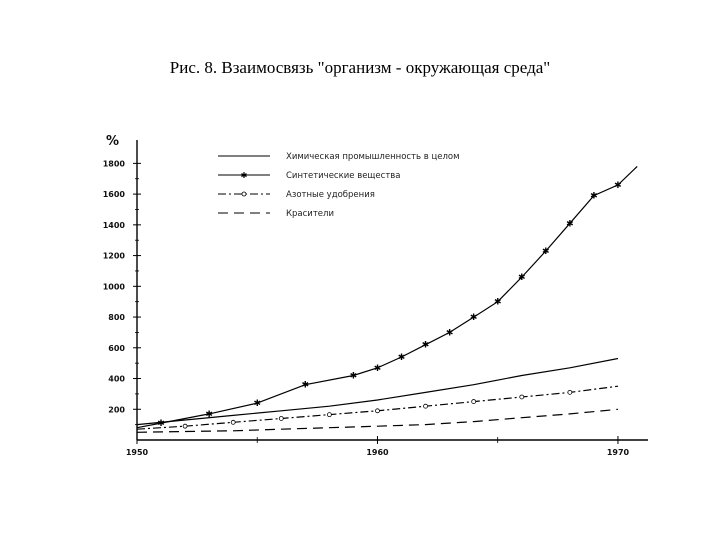 Image resolution: width=720 pixels, height=540 pixels. Describe the element at coordinates (114, 194) in the screenshot. I see `y-tick-label: 1600` at that location.